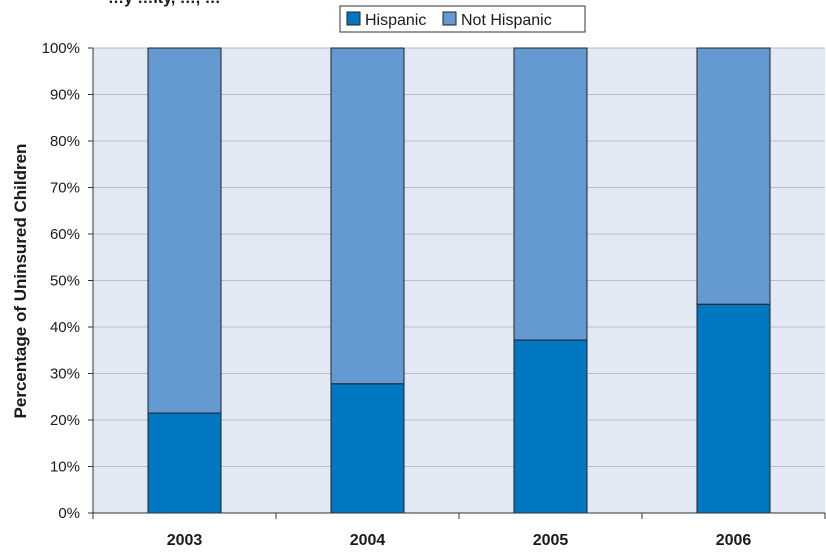 The width and height of the screenshot is (826, 554). I want to click on y-tick-label: 0%, so click(69, 513).